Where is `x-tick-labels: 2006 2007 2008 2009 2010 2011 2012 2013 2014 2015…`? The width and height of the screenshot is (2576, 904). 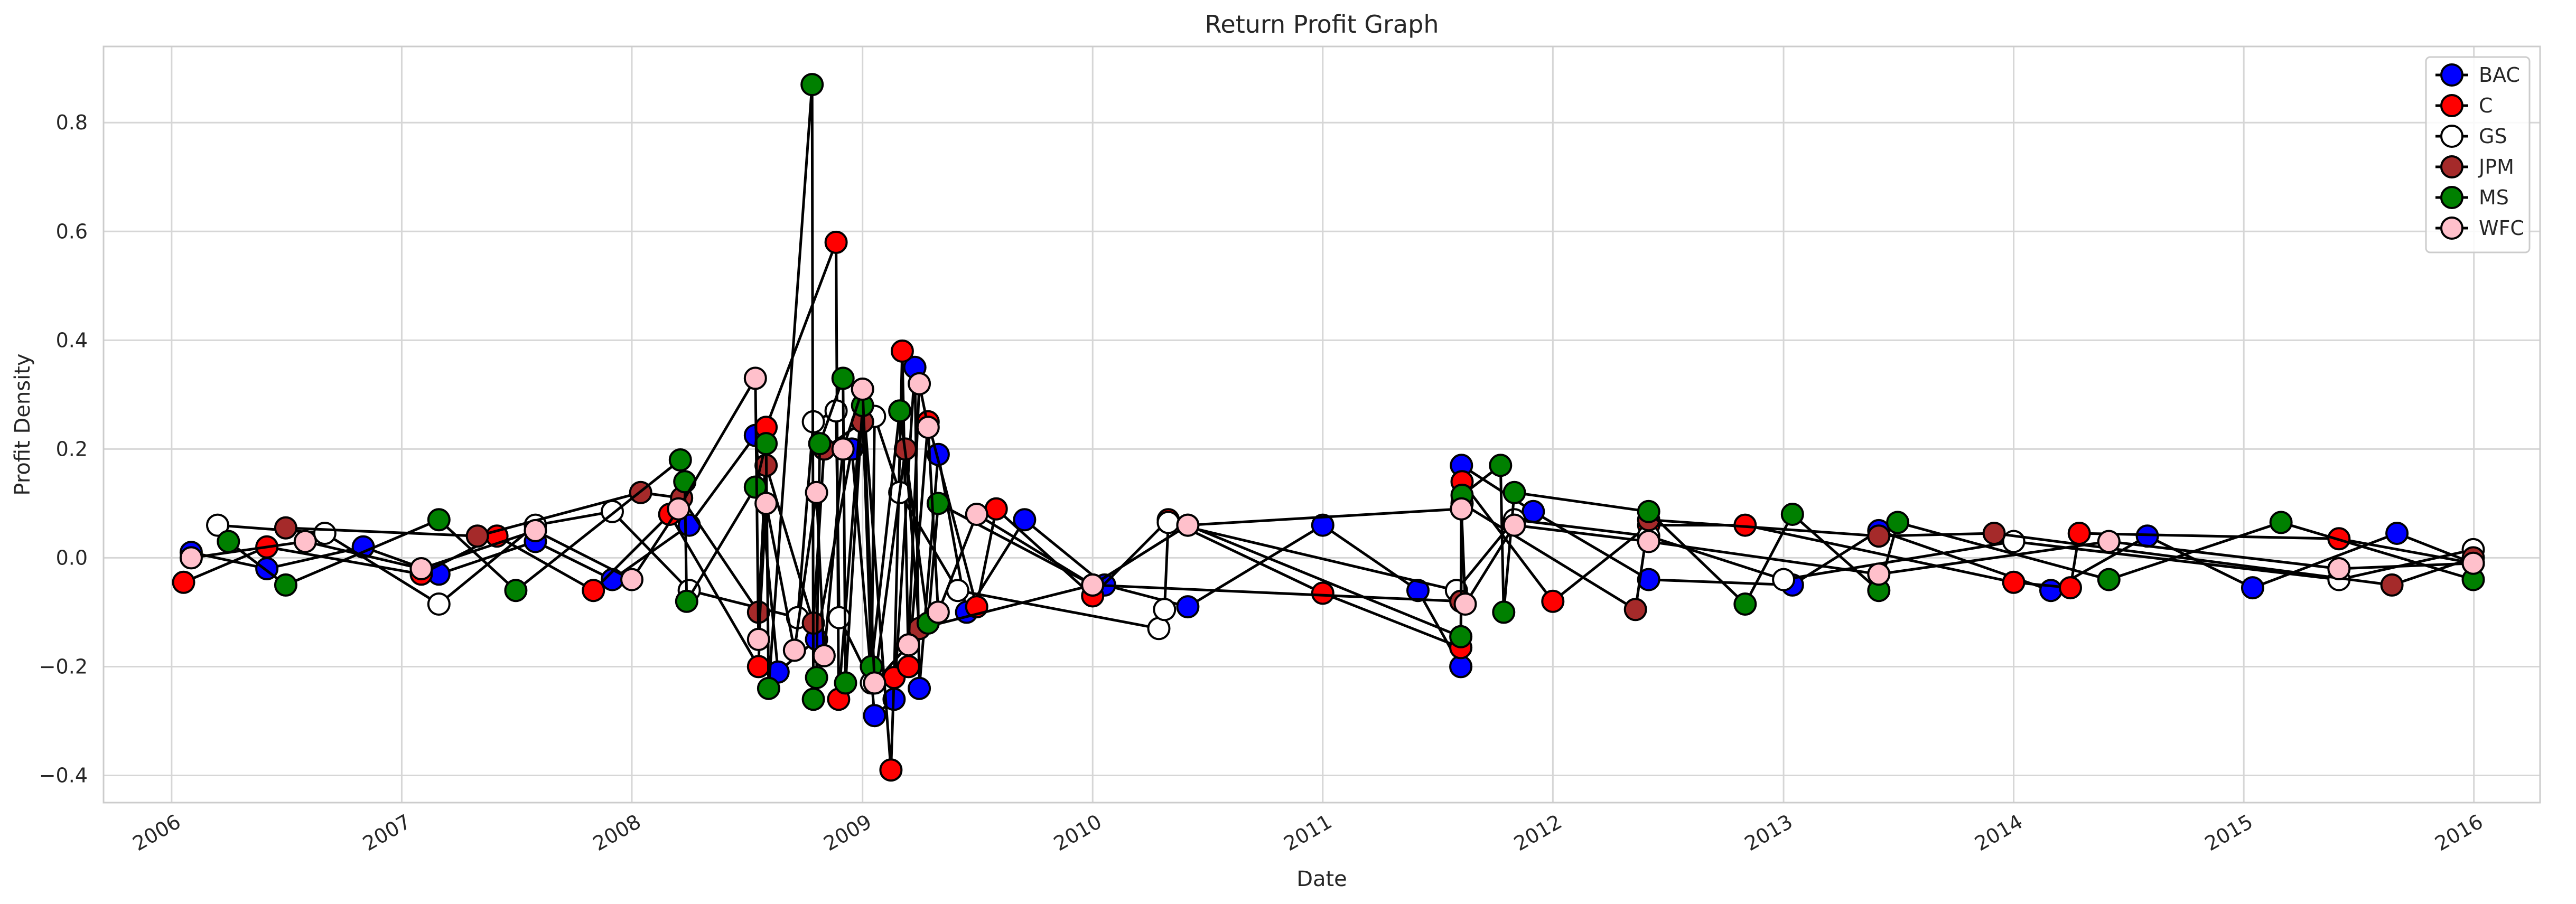 x-tick-labels: 2006 2007 2008 2009 2010 2011 2012 2013 2014 2015… is located at coordinates (1308, 833).